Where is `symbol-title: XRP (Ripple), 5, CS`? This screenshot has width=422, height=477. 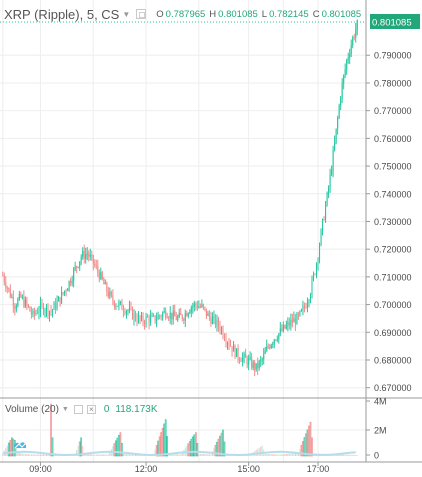
symbol-title: XRP (Ripple), 5, CS is located at coordinates (62, 14).